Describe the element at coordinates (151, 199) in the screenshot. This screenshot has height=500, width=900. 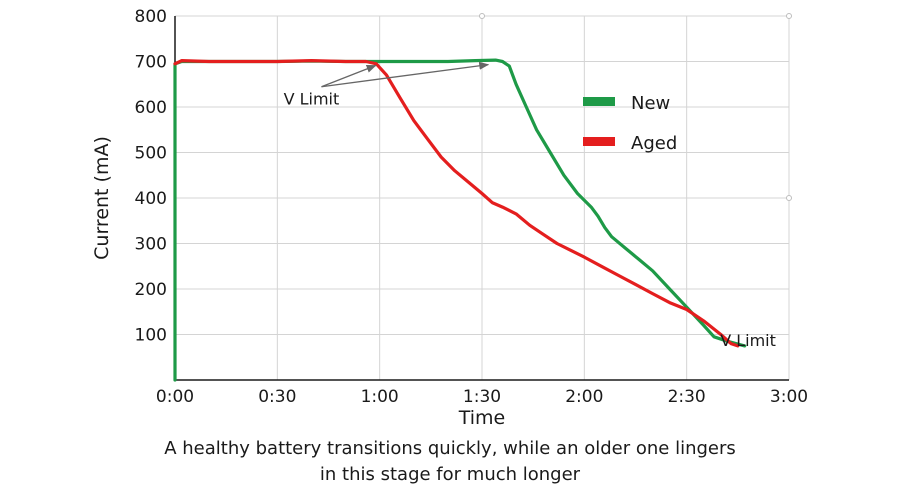
I see `y-tick-label: 400` at that location.